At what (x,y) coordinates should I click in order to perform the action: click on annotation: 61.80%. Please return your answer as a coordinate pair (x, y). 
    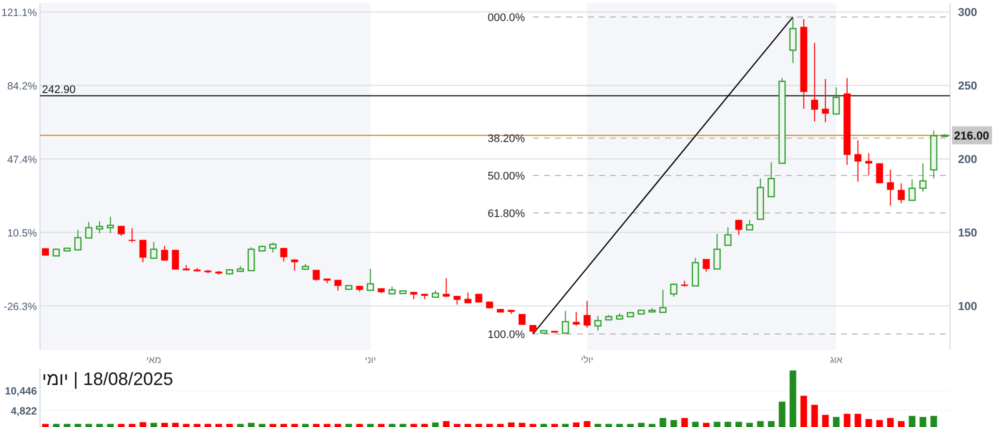
    Looking at the image, I should click on (507, 214).